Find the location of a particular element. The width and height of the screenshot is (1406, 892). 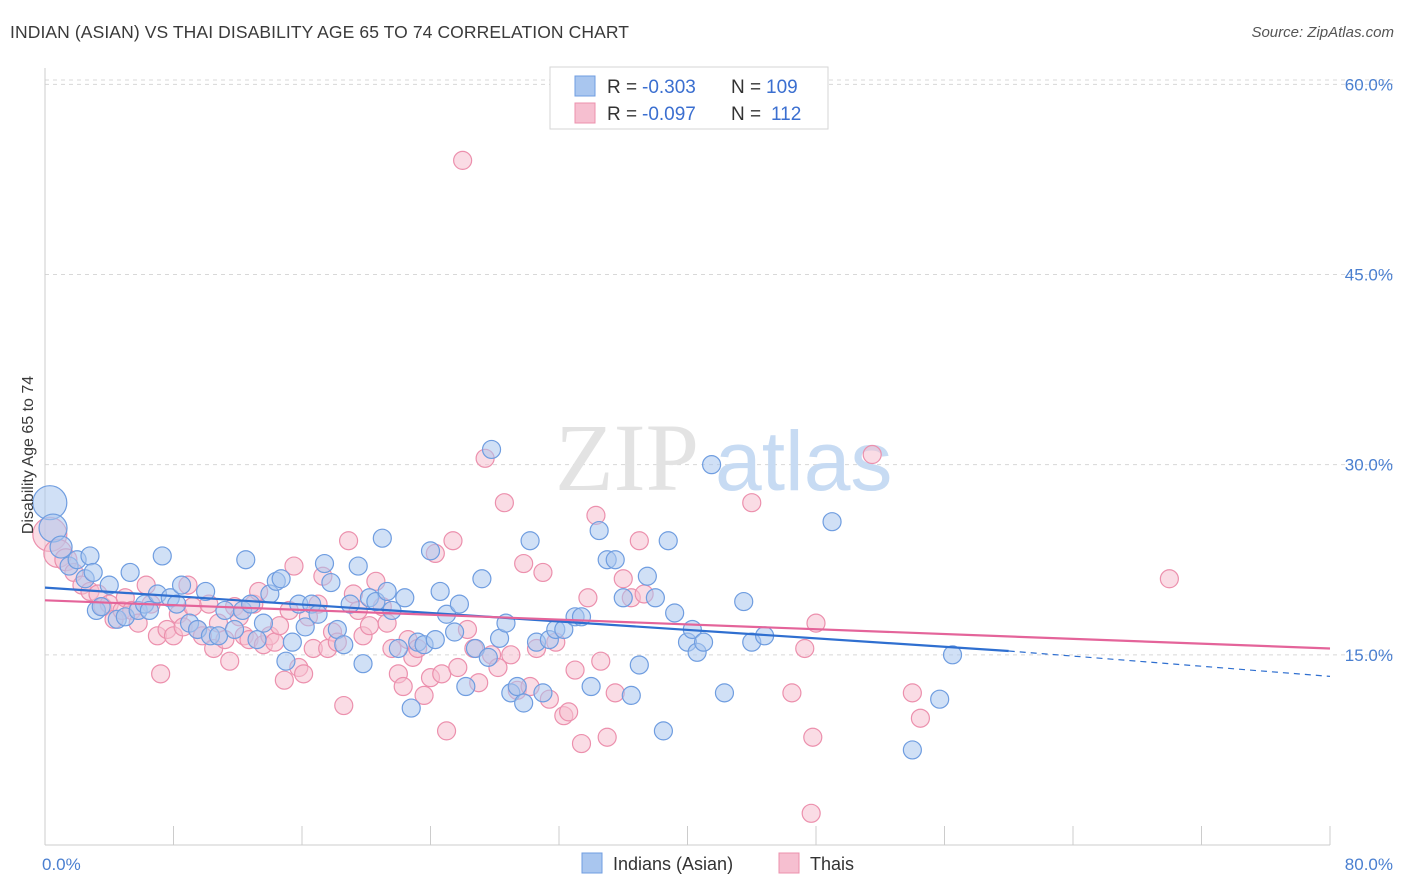

source-credit: Source: ZipAtlas.com is located at coordinates (1322, 32).